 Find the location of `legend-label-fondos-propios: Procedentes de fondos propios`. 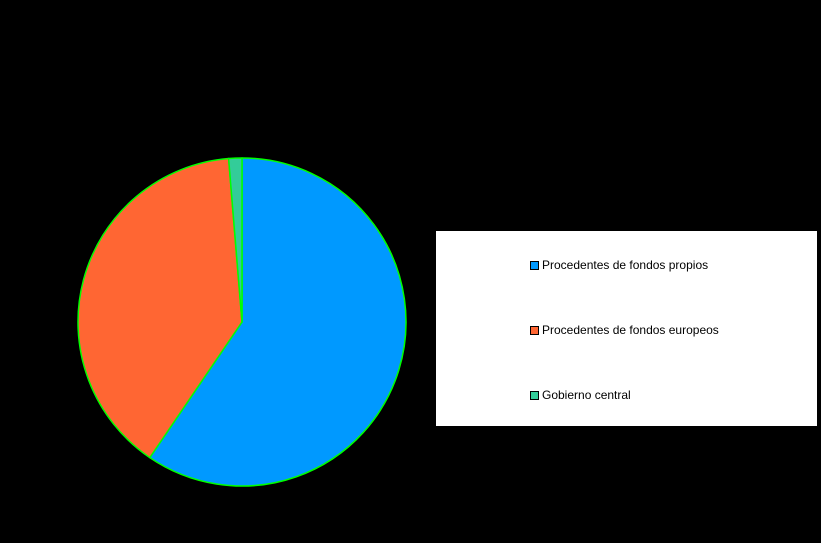

legend-label-fondos-propios: Procedentes de fondos propios is located at coordinates (625, 265).